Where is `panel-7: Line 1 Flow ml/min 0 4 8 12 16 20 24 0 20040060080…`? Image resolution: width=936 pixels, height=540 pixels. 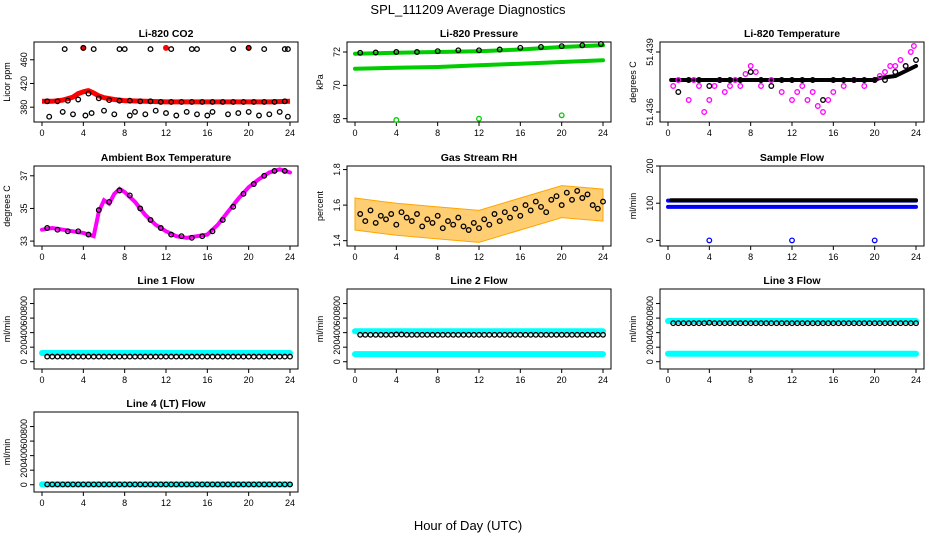
panel-7: Line 1 Flow ml/min 0 4 8 12 16 20 24 0 20040060080… is located at coordinates (150, 330).